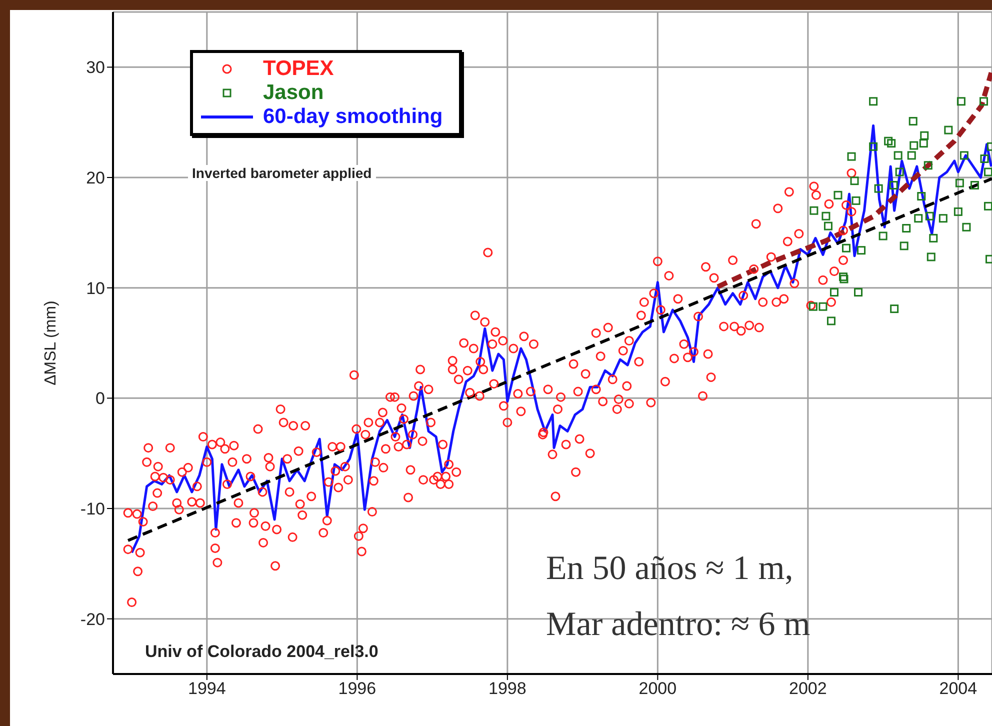 Image resolution: width=992 pixels, height=726 pixels. Describe the element at coordinates (298, 69) in the screenshot. I see `legend-label: TOPEX` at that location.